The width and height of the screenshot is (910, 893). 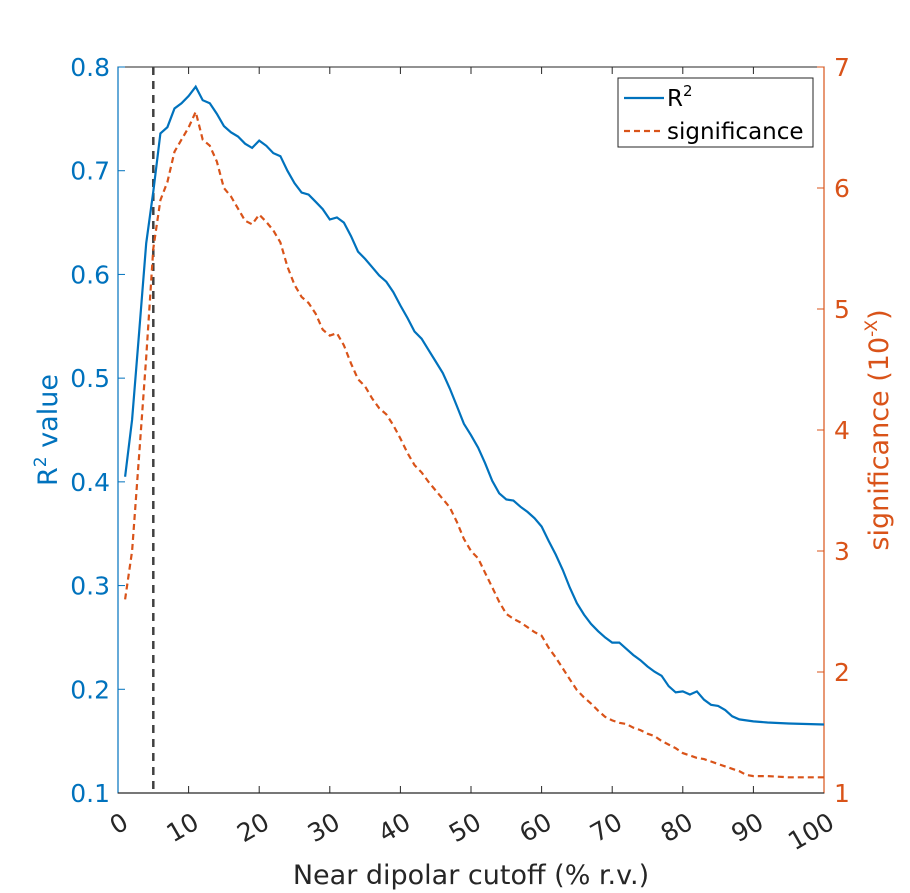 I want to click on left-tick-label: 0.8, so click(x=90, y=67).